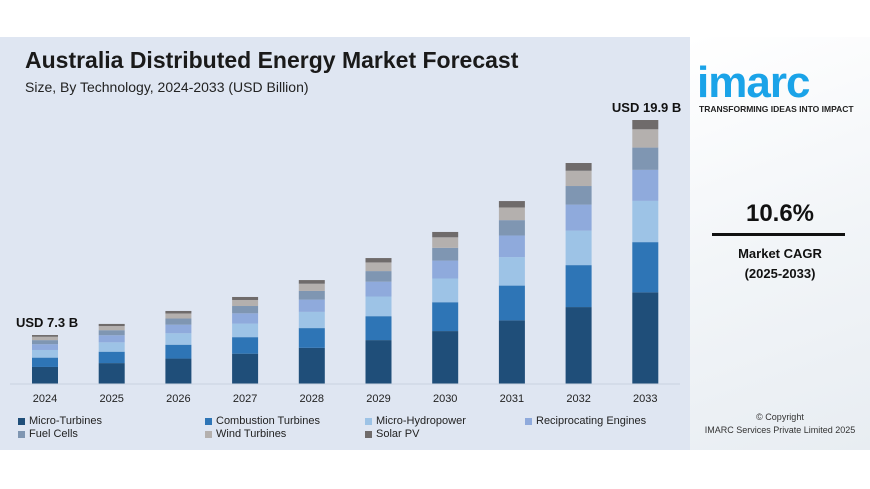 The height and width of the screenshot is (489, 870). I want to click on x-tick-label: 2025, so click(111, 399).